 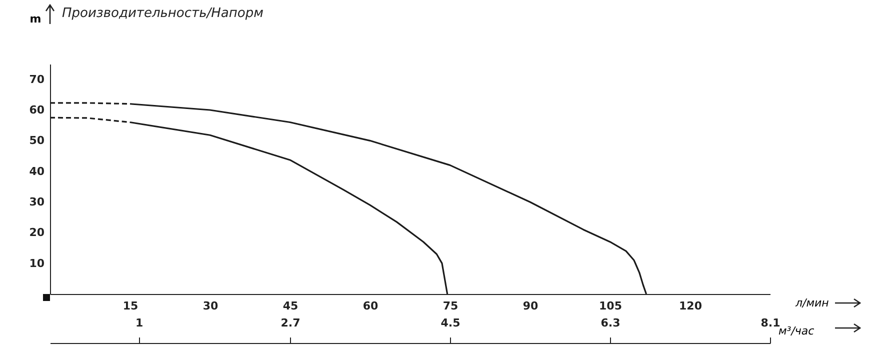 What do you see at coordinates (130, 306) in the screenshot?
I see `x-tick-label: 15` at bounding box center [130, 306].